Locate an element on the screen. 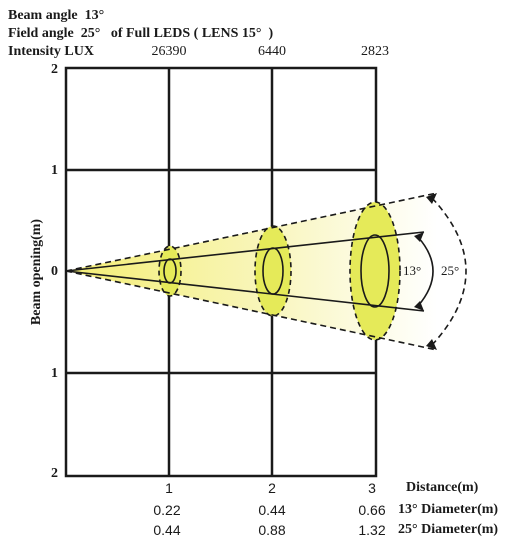 This screenshot has width=518, height=538. lux-value-1m: 26390 is located at coordinates (169, 51).